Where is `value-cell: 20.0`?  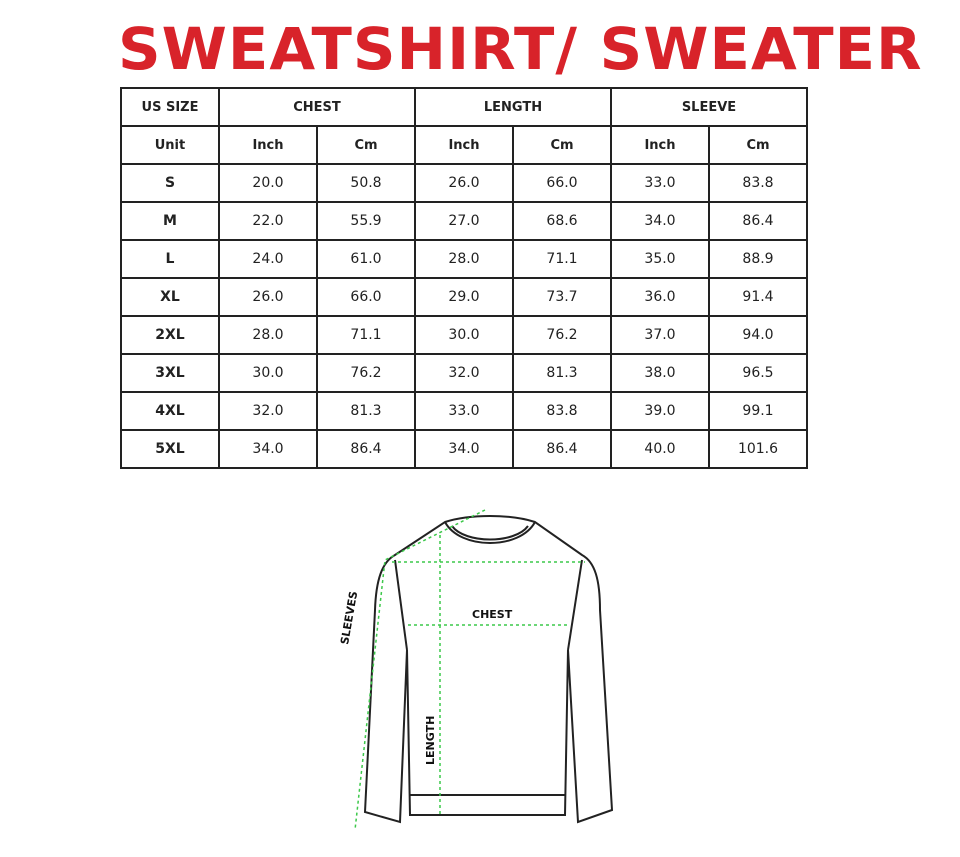 value-cell: 20.0 is located at coordinates (268, 183).